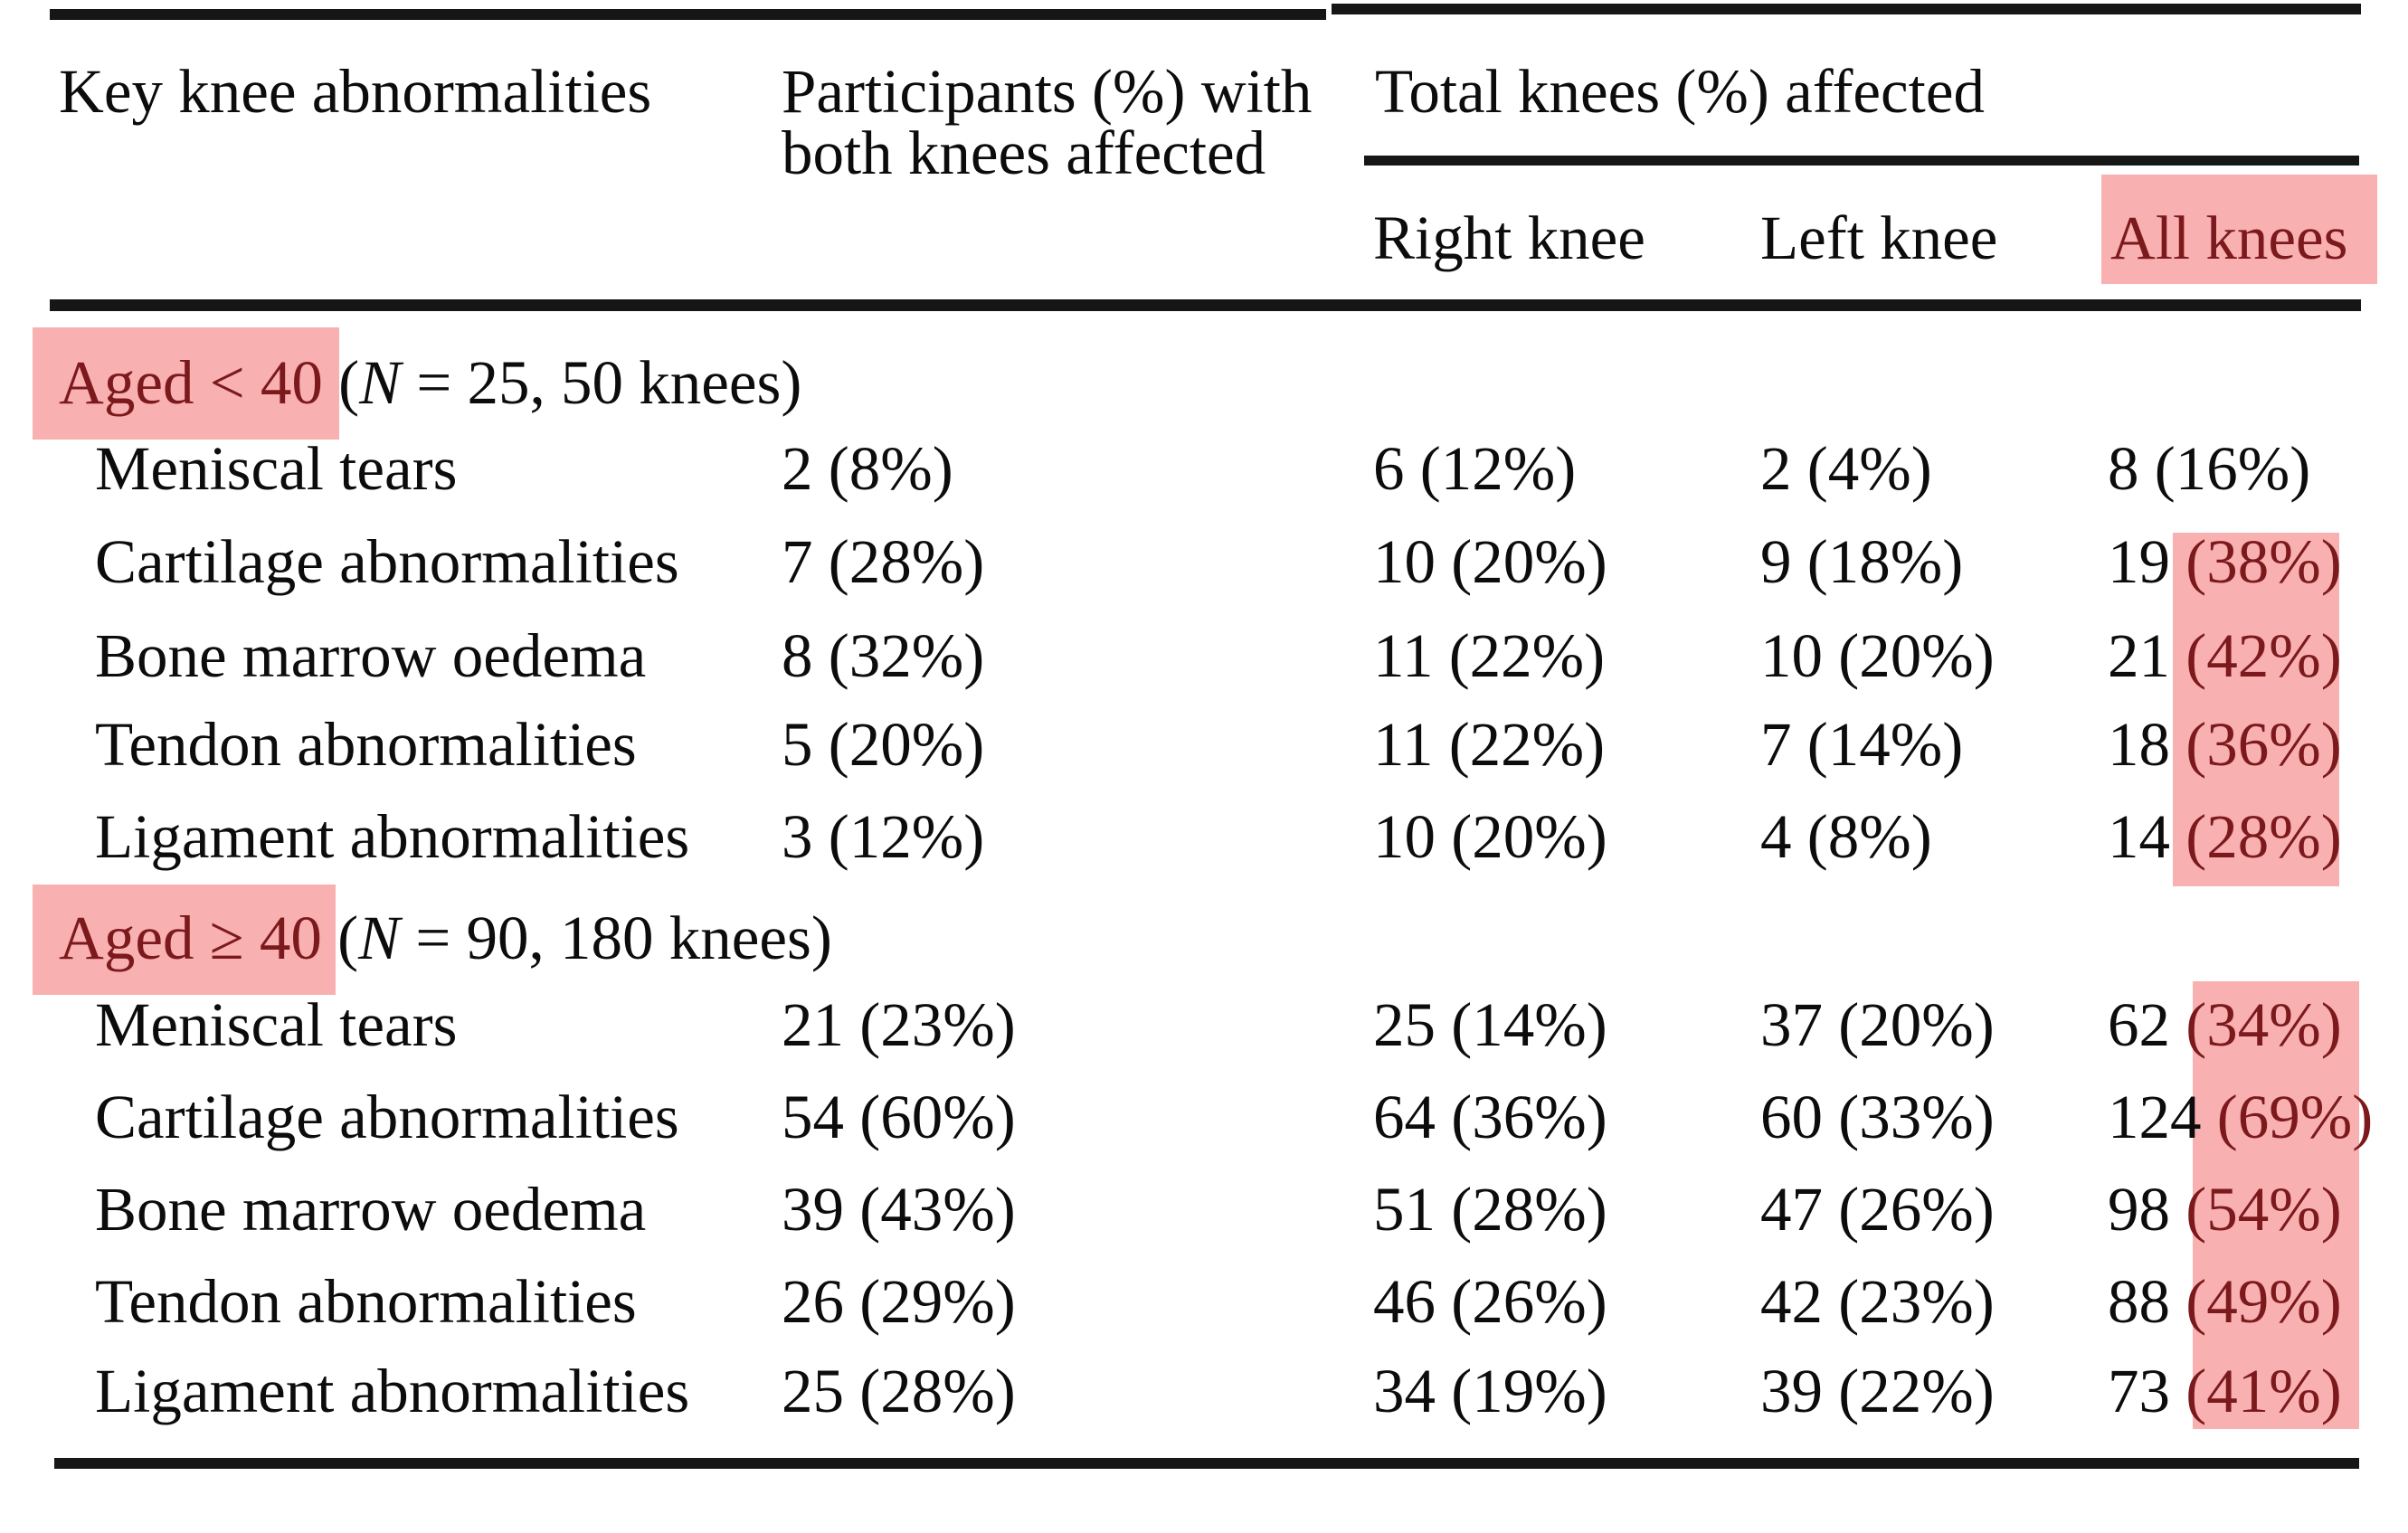 The width and height of the screenshot is (2408, 1533). I want to click on left-knee-cell: 42 (23%), so click(1877, 1302).